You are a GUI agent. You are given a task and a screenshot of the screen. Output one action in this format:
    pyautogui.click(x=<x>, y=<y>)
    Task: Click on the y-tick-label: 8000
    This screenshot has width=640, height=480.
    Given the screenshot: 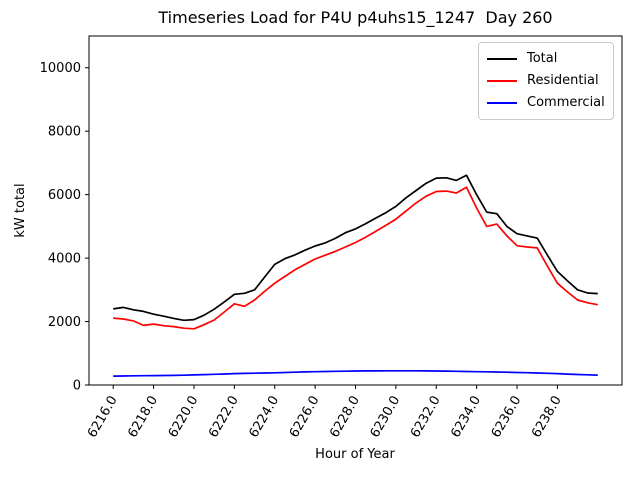 What is the action you would take?
    pyautogui.click(x=64, y=132)
    